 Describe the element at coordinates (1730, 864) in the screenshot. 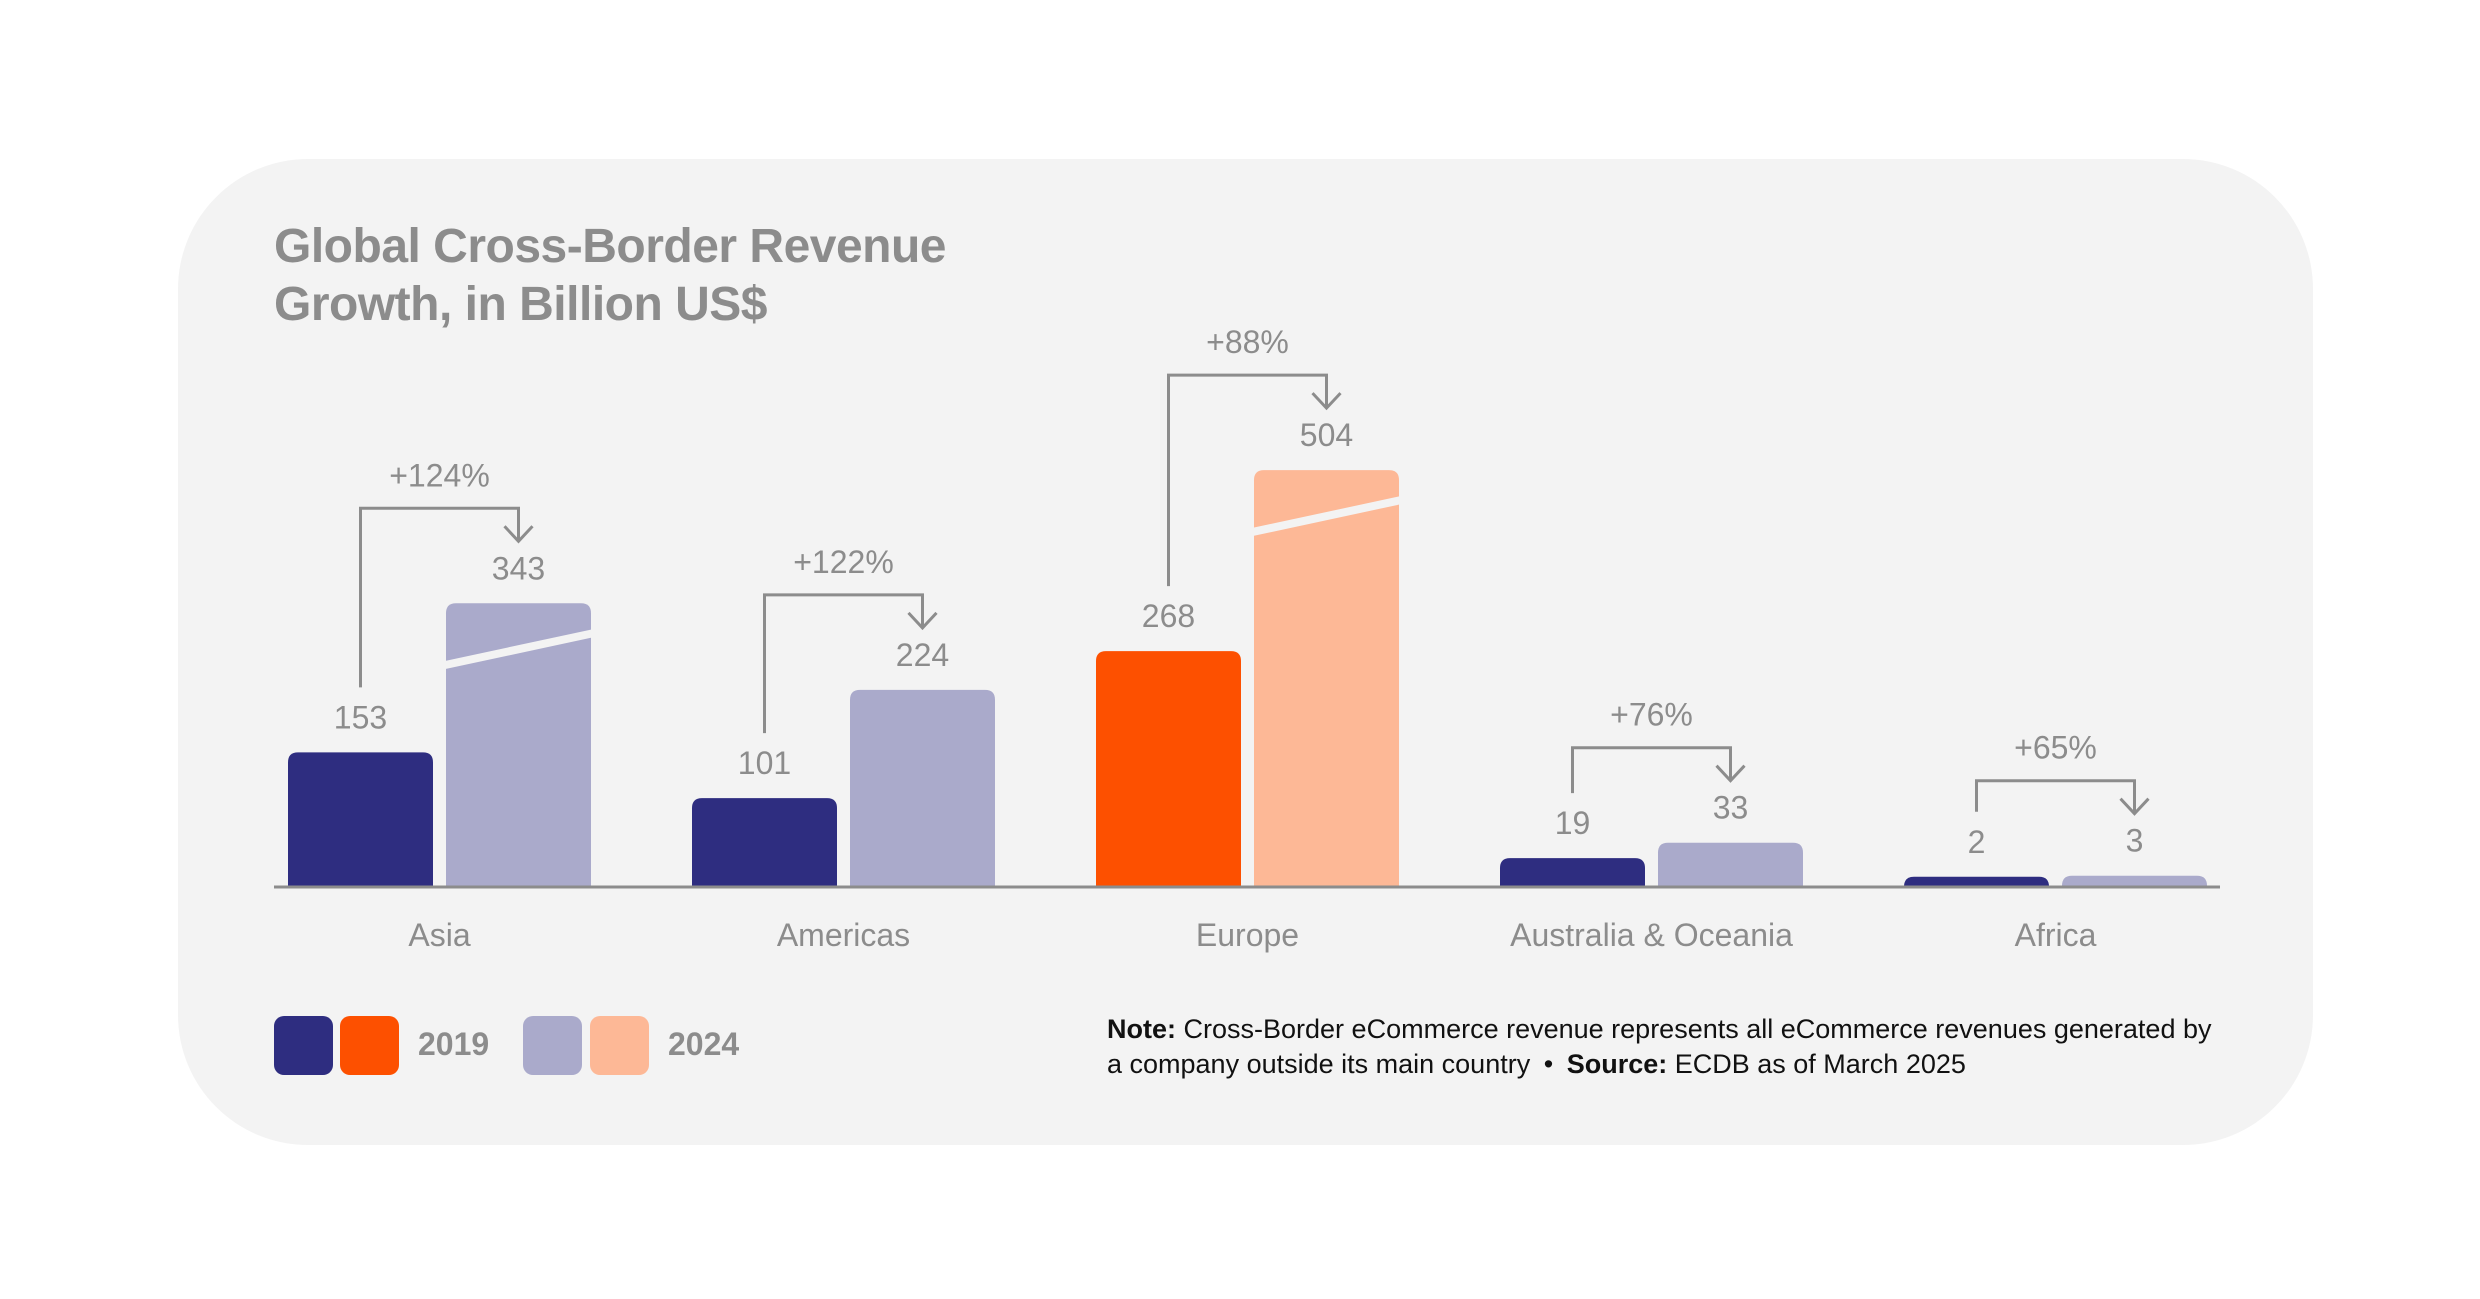

I see `bar-australia-oceania-2024` at that location.